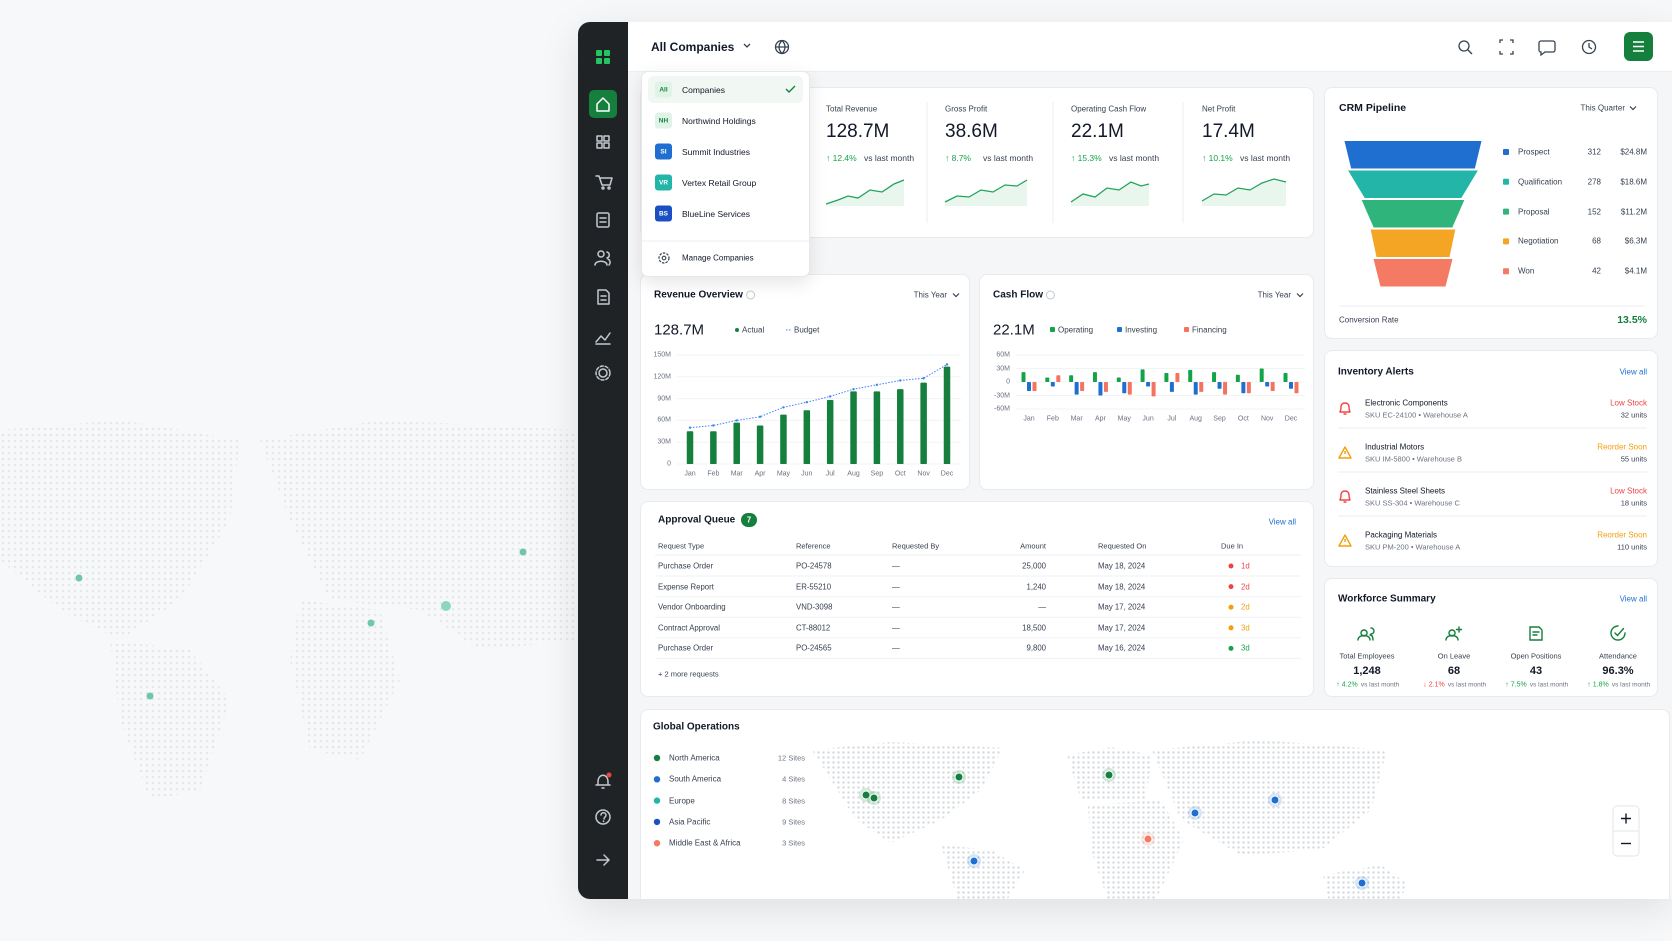 Image resolution: width=1672 pixels, height=941 pixels. What do you see at coordinates (1596, 241) in the screenshot?
I see `stage-count: 68` at bounding box center [1596, 241].